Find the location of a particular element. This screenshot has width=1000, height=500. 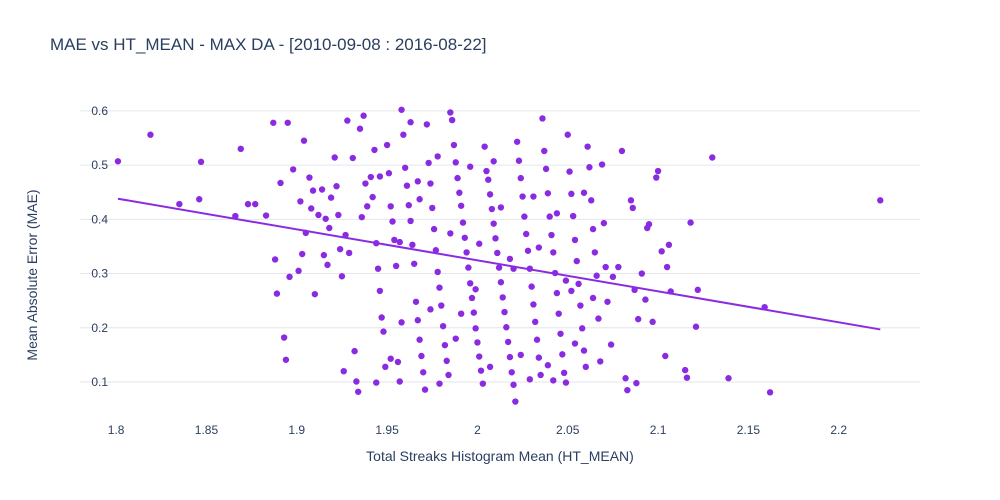

x-tick-label: 2.15 is located at coordinates (749, 430).